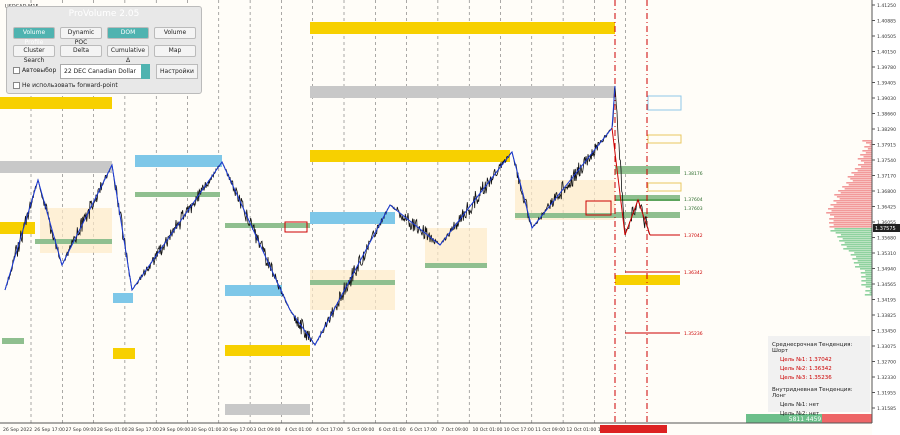 The width and height of the screenshot is (900, 435). I want to click on time-label: 5 Oct 09:00, so click(360, 430).